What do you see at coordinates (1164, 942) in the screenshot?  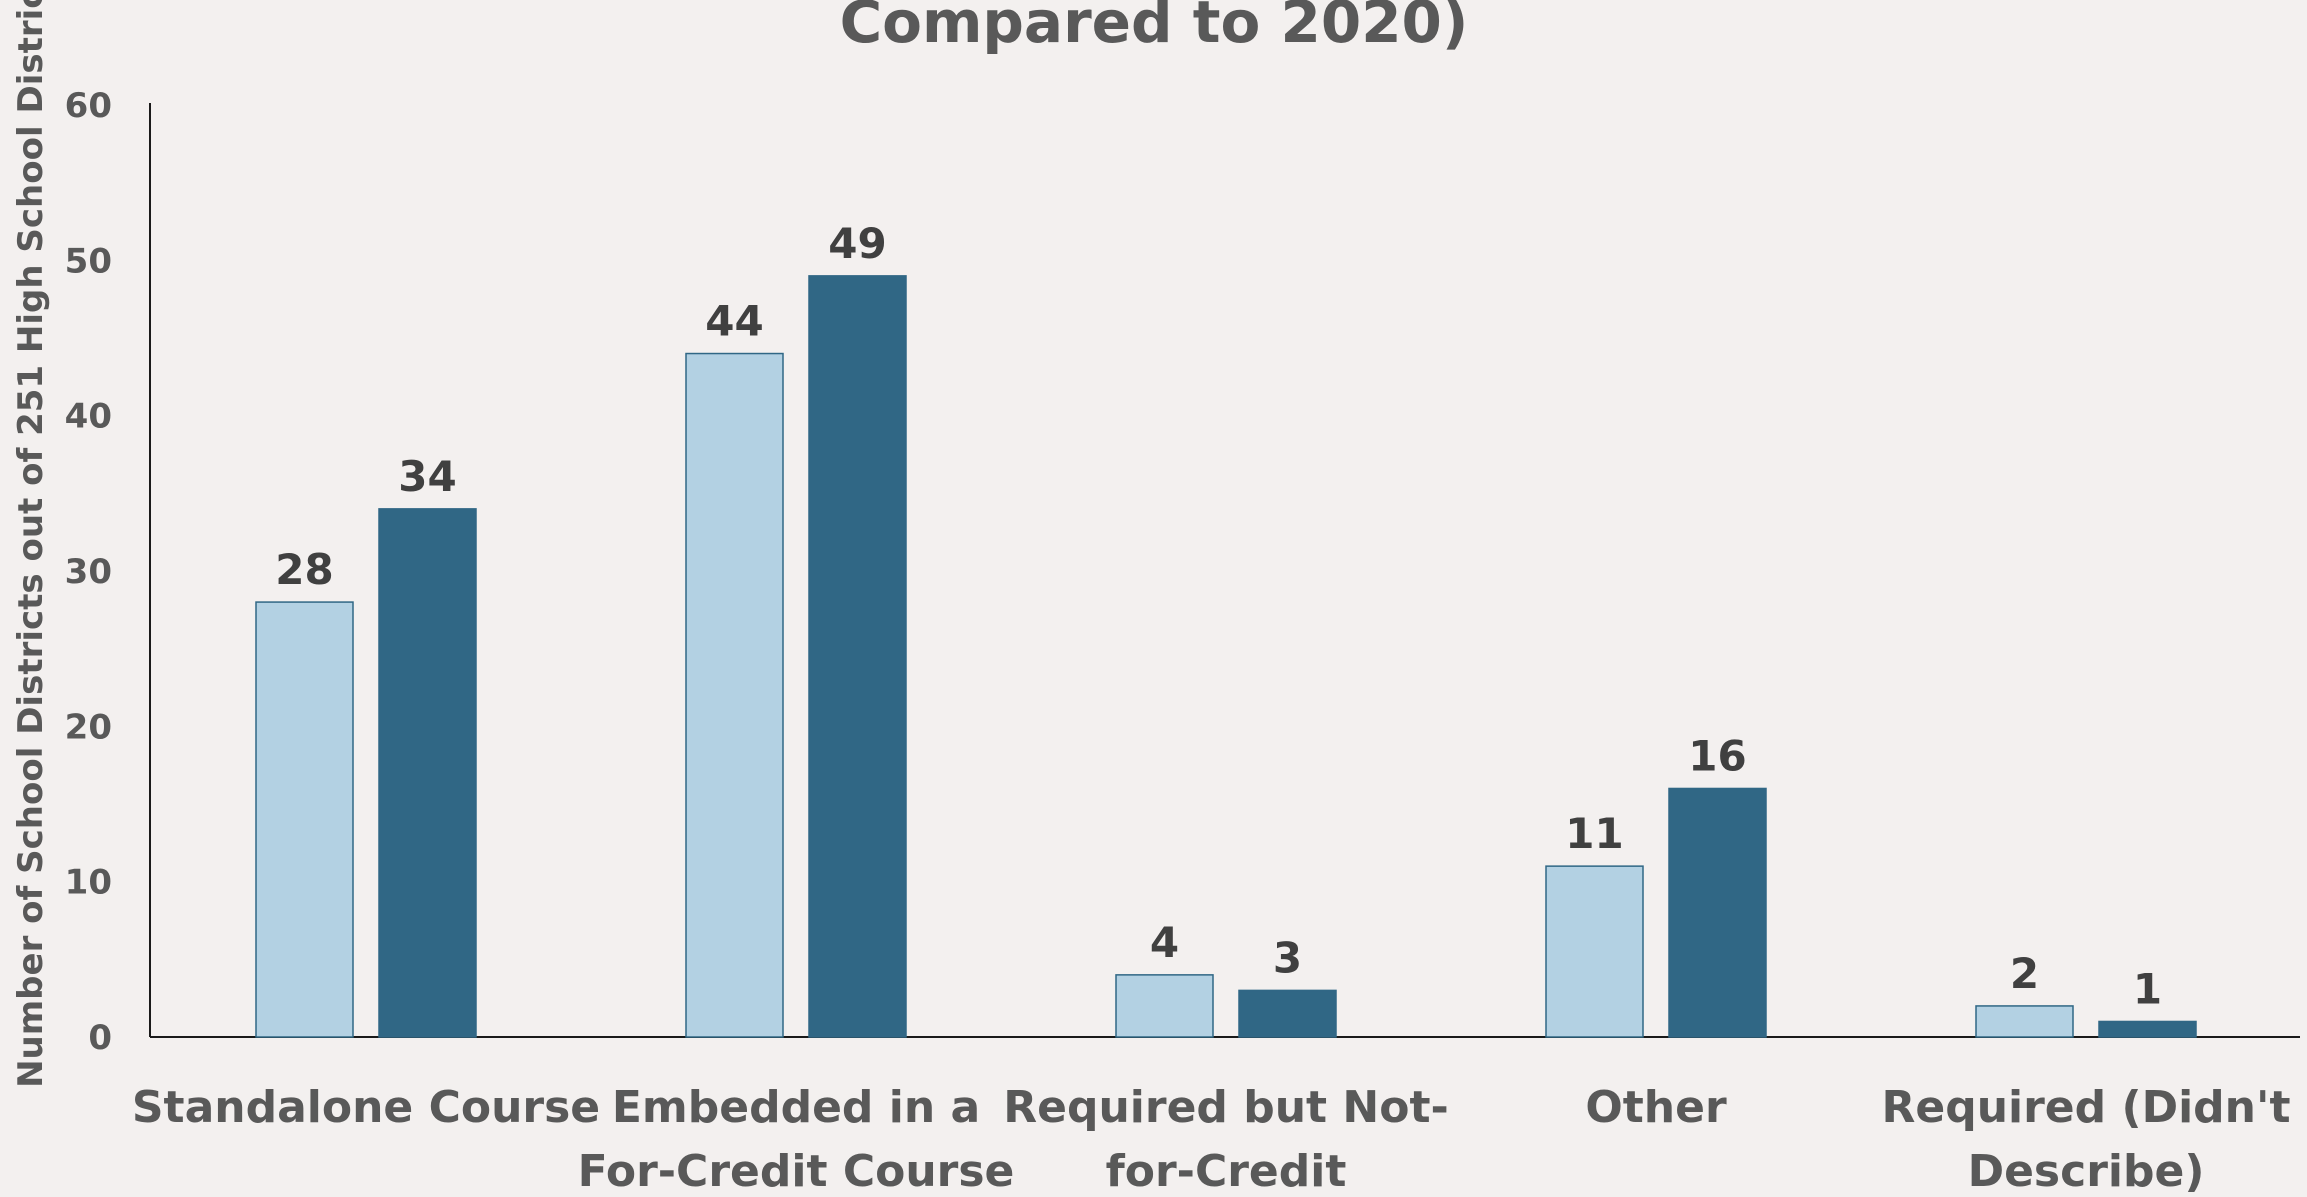 I see `data-label: 4` at bounding box center [1164, 942].